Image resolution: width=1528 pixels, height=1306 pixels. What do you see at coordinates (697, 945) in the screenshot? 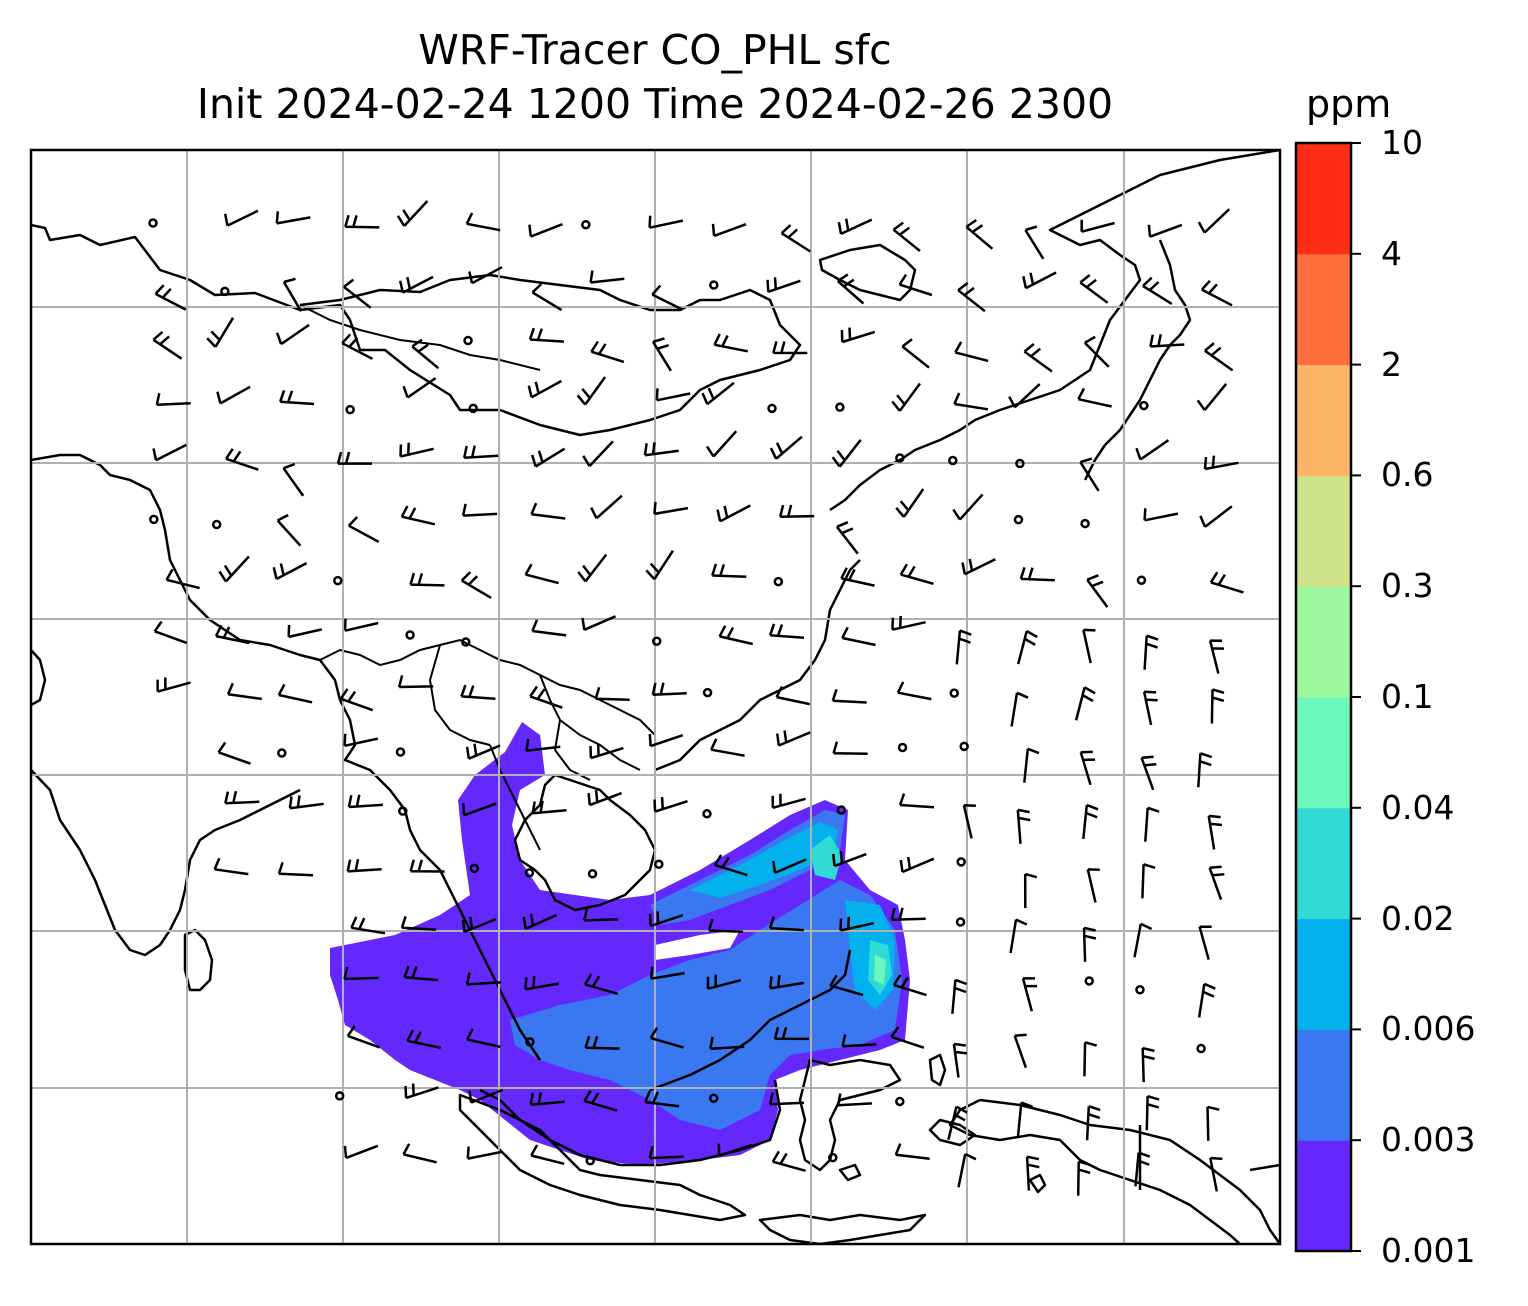
I see `tracer-gap` at bounding box center [697, 945].